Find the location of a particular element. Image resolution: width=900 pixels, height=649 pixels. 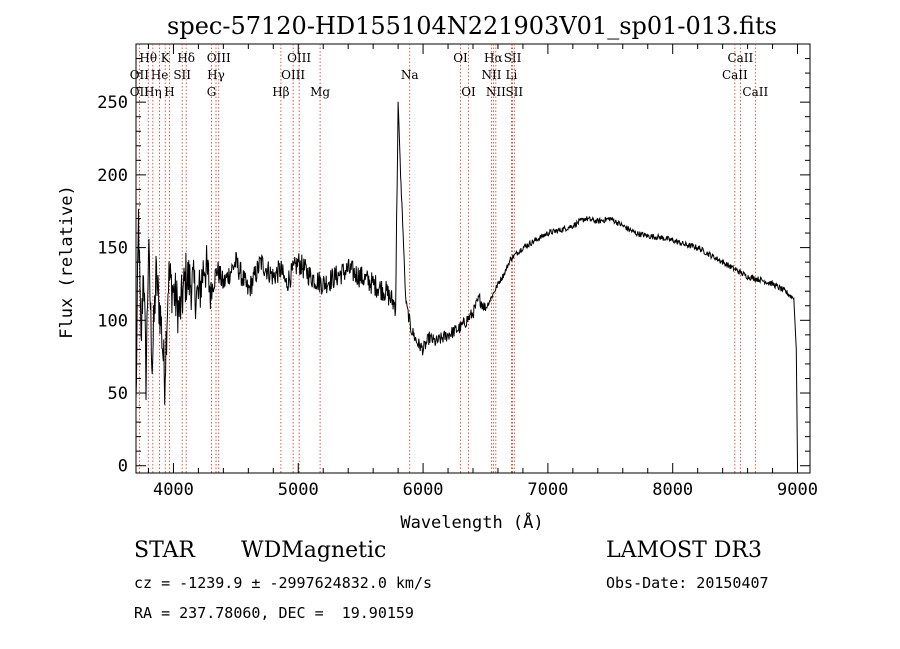

redshift-cz: cz = -1239.9 ± -2997624832.0 km/s is located at coordinates (283, 583).